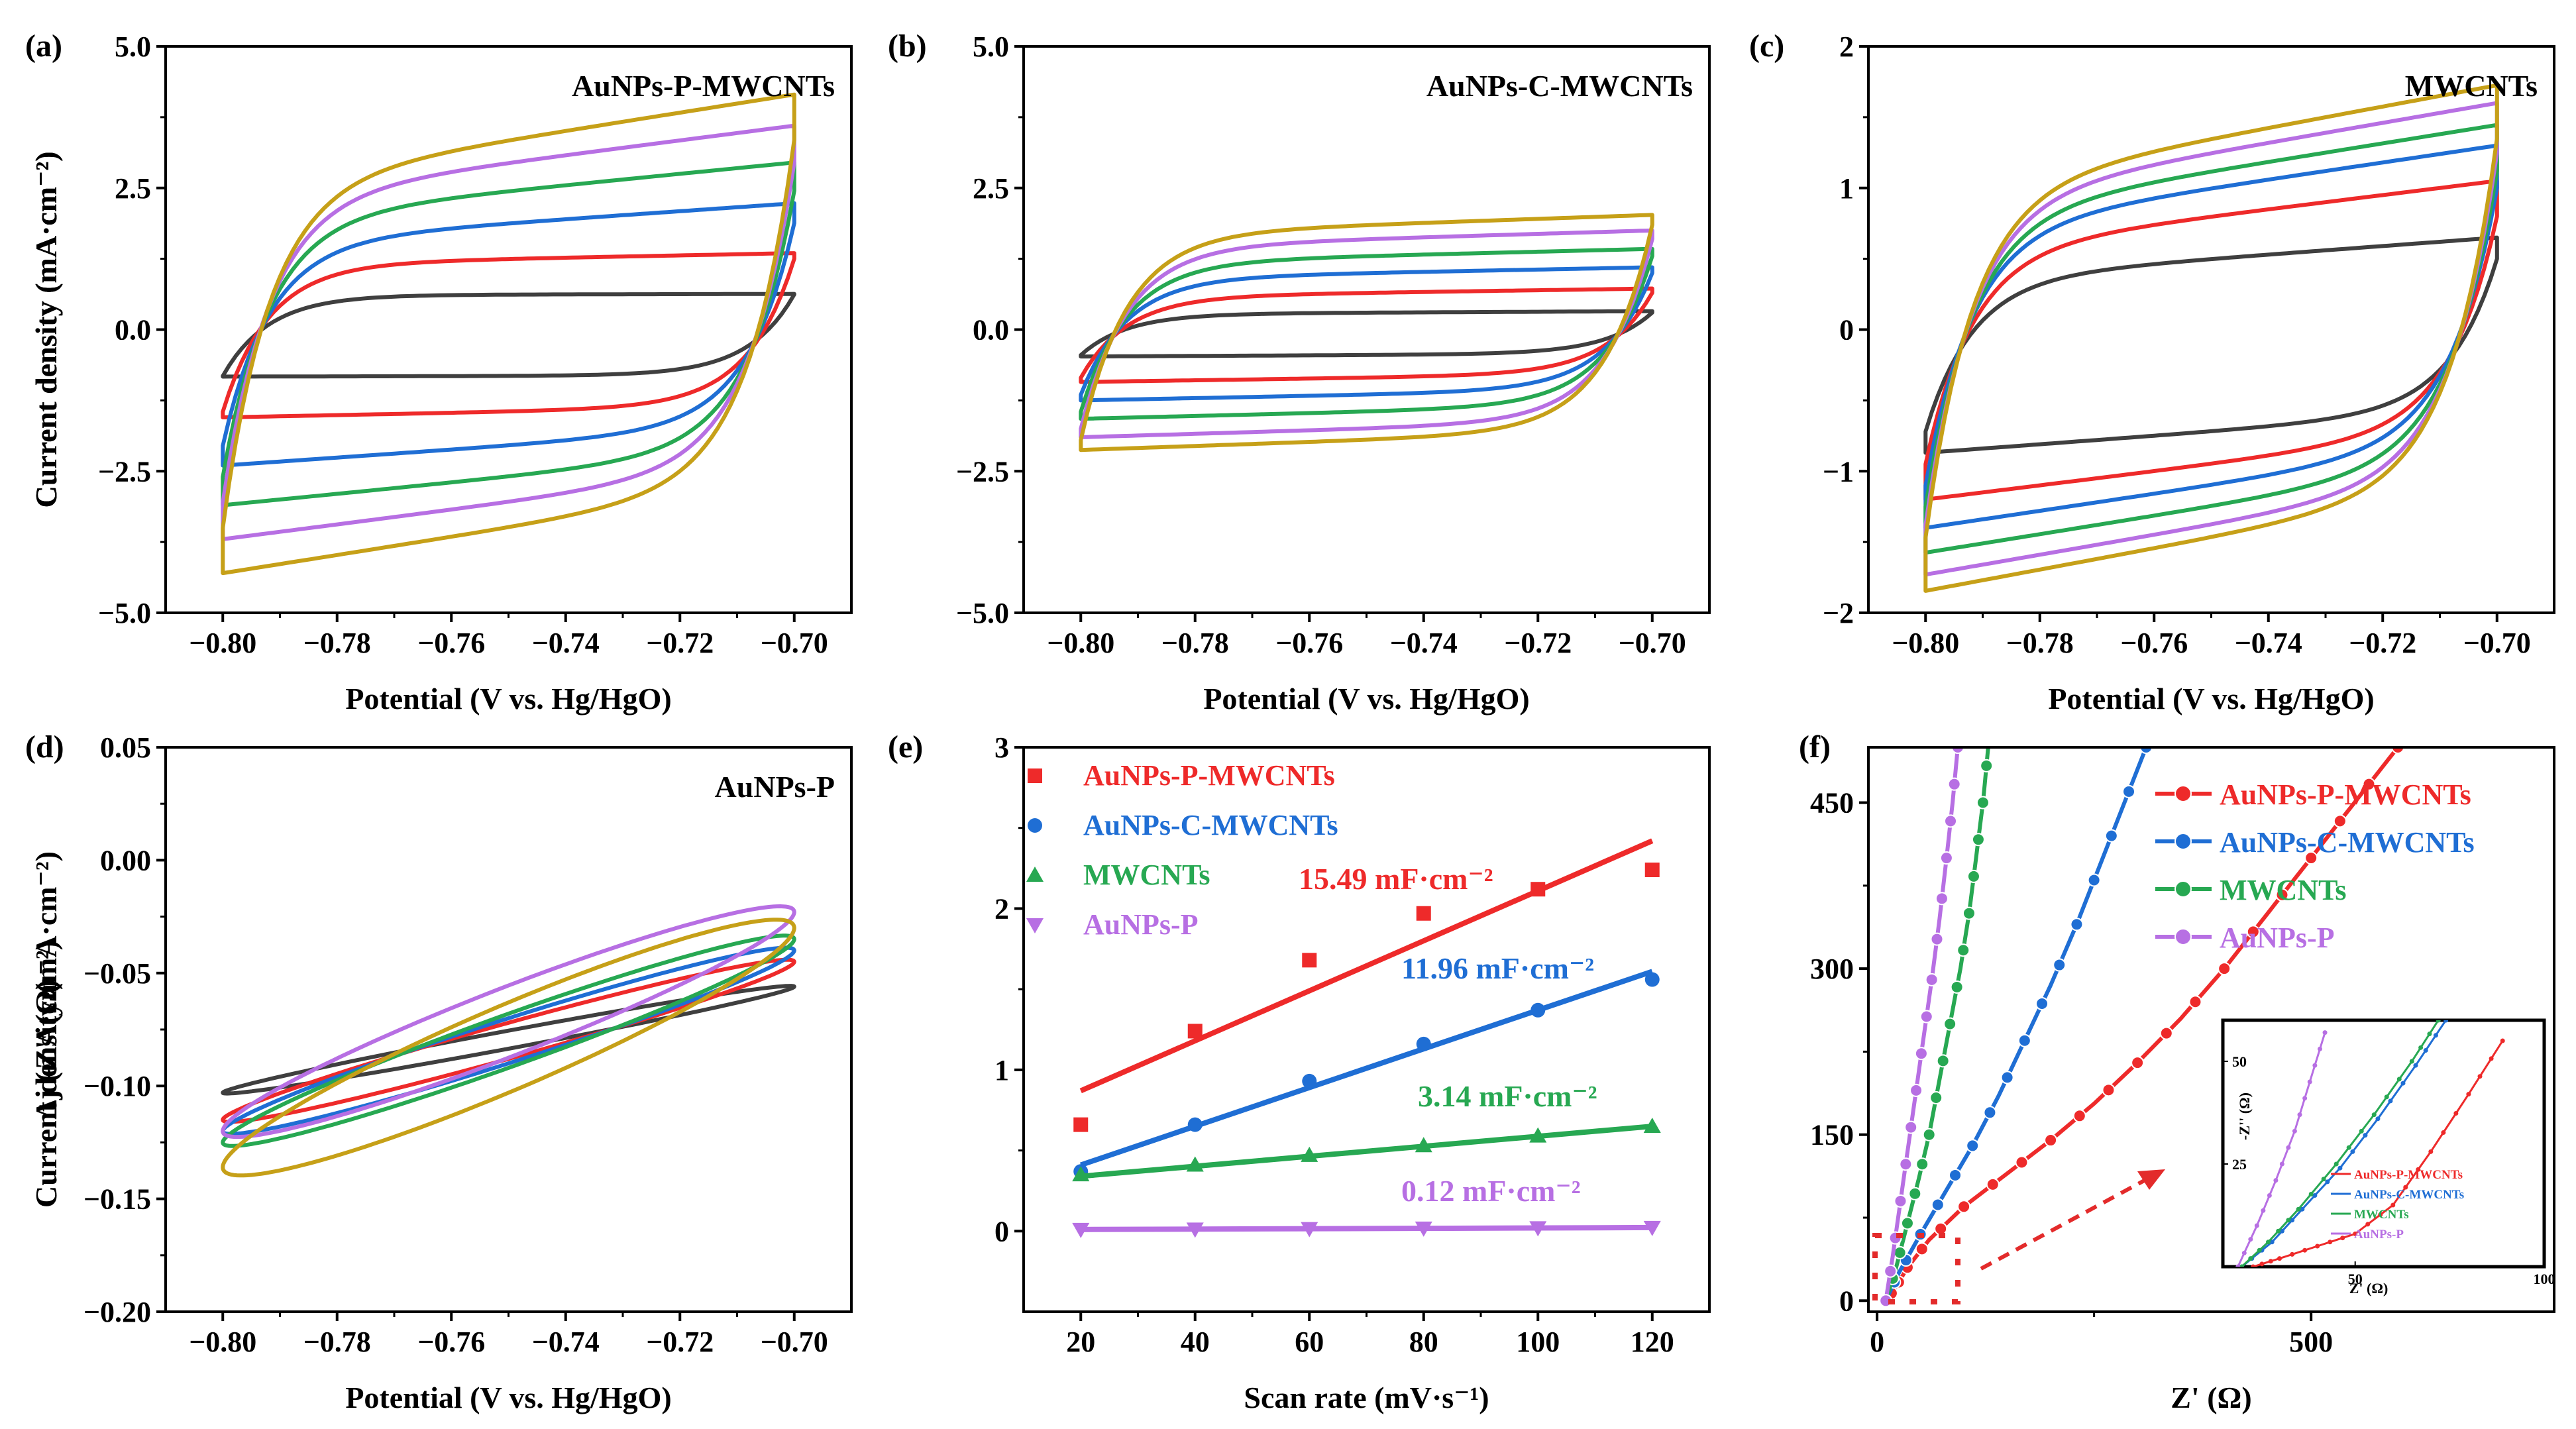 This screenshot has width=2576, height=1429. Describe the element at coordinates (2064, 1224) in the screenshot. I see `zoom-arrow-line` at that location.